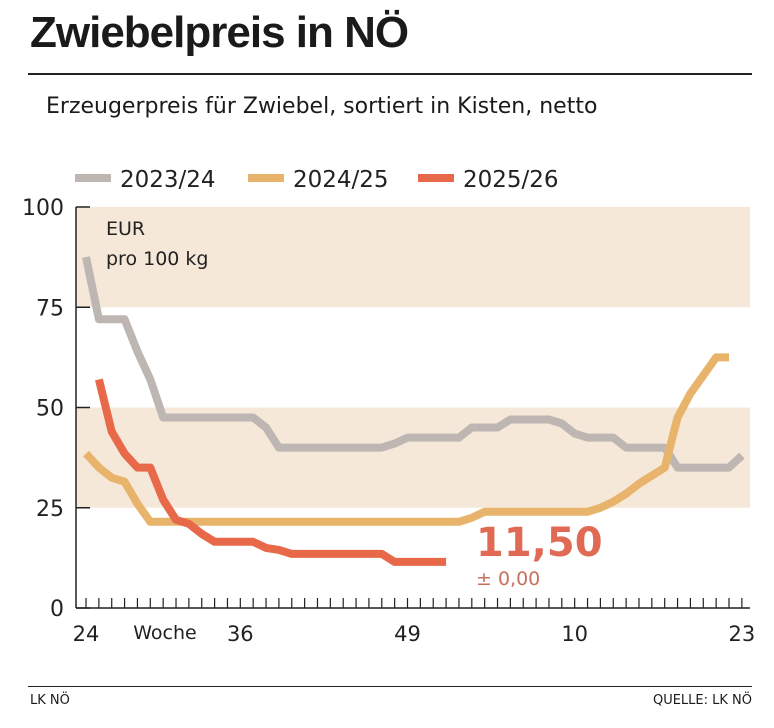  What do you see at coordinates (407, 634) in the screenshot?
I see `x-tick-label: 49` at bounding box center [407, 634].